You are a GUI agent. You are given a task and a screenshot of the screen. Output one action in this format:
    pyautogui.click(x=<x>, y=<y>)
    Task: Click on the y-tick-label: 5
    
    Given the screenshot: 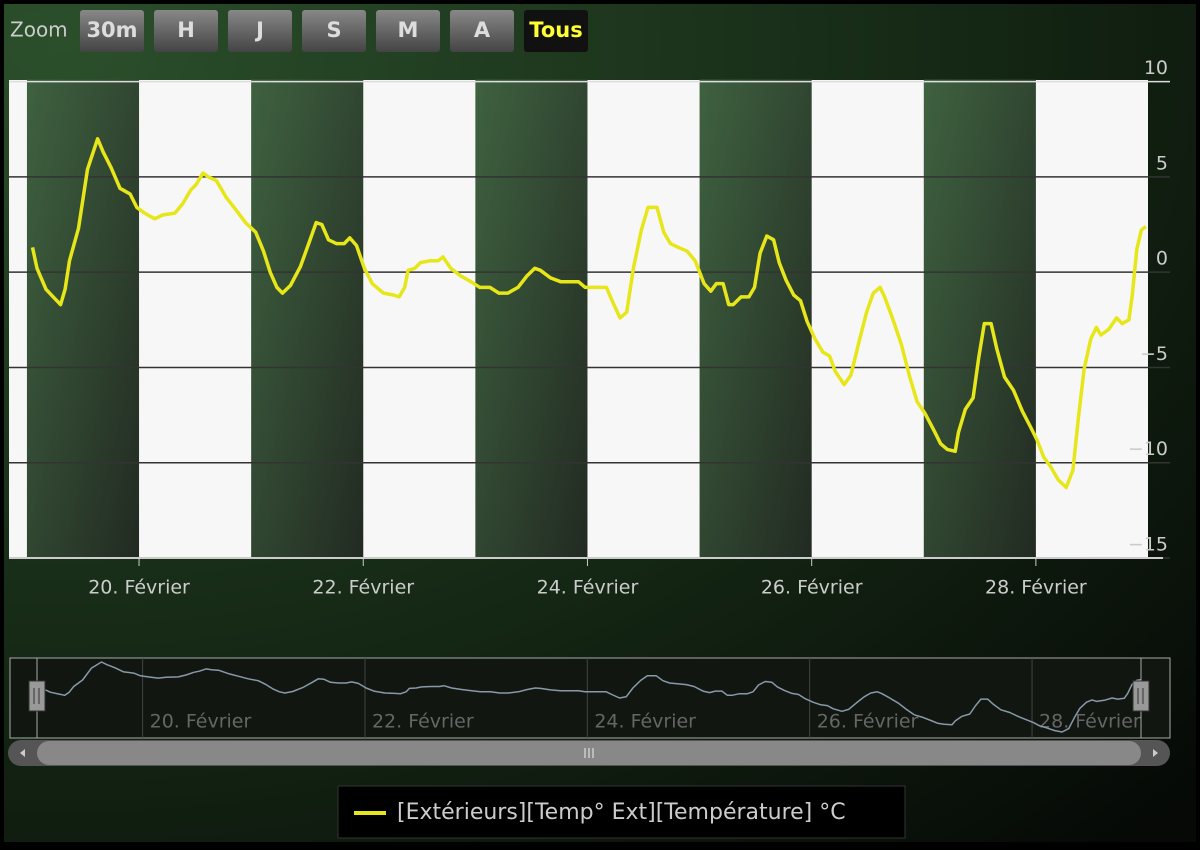 What is the action you would take?
    pyautogui.click(x=1162, y=163)
    